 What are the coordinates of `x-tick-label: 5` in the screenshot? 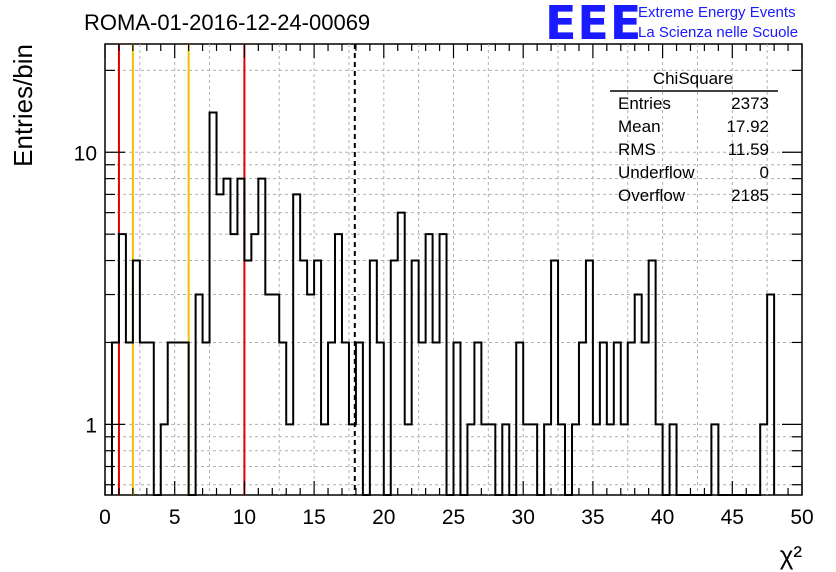 It's located at (175, 517).